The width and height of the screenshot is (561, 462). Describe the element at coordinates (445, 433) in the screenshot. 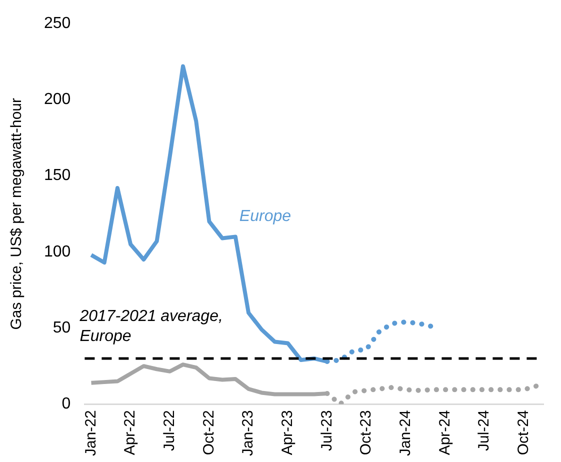

I see `x-tick-label: Apr-24` at that location.